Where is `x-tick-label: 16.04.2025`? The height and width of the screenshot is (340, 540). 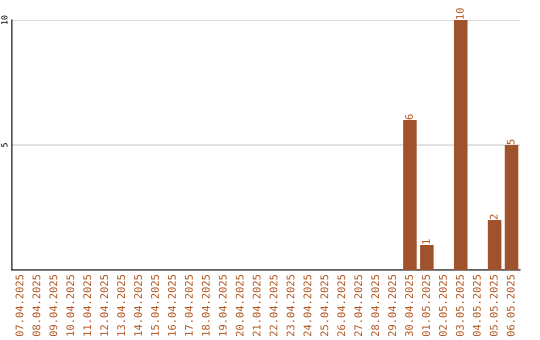
x-tick-label: 16.04.2025 is located at coordinates (172, 305).